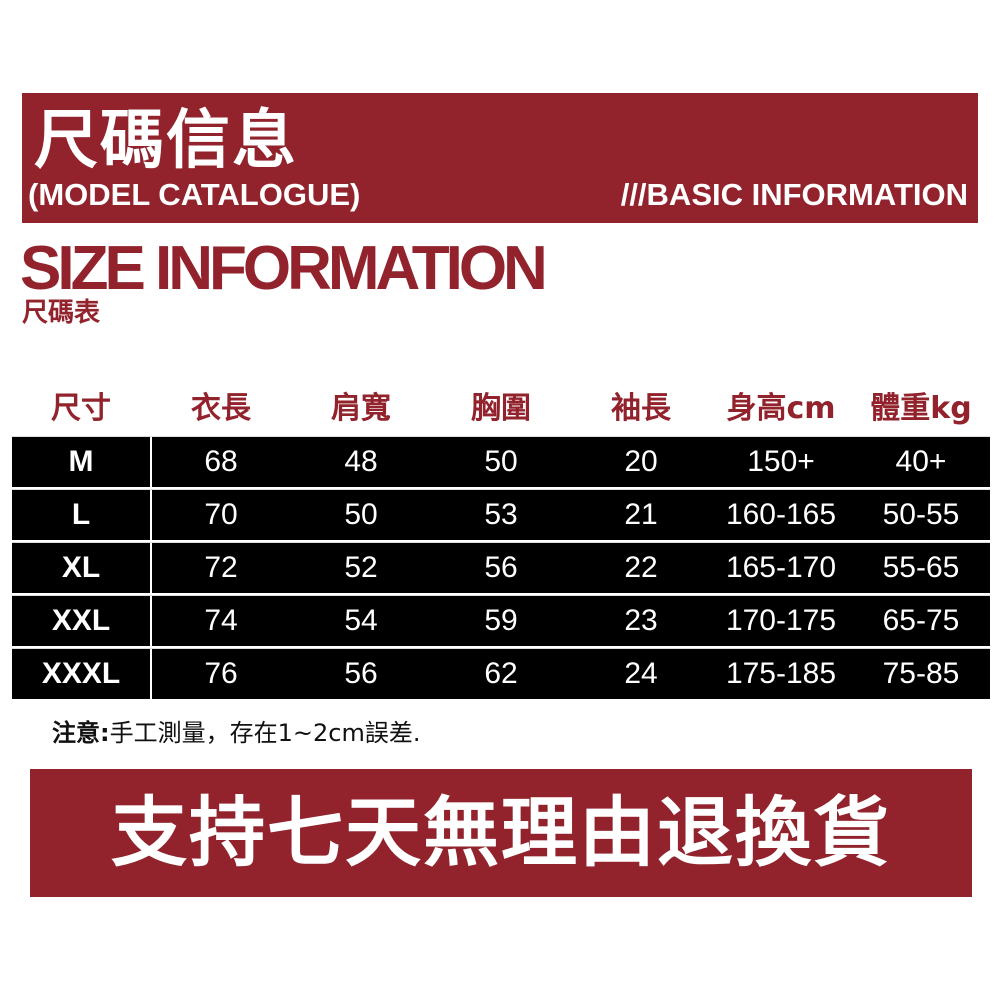 The height and width of the screenshot is (1000, 1000). What do you see at coordinates (221, 673) in the screenshot?
I see `table-cell: 76` at bounding box center [221, 673].